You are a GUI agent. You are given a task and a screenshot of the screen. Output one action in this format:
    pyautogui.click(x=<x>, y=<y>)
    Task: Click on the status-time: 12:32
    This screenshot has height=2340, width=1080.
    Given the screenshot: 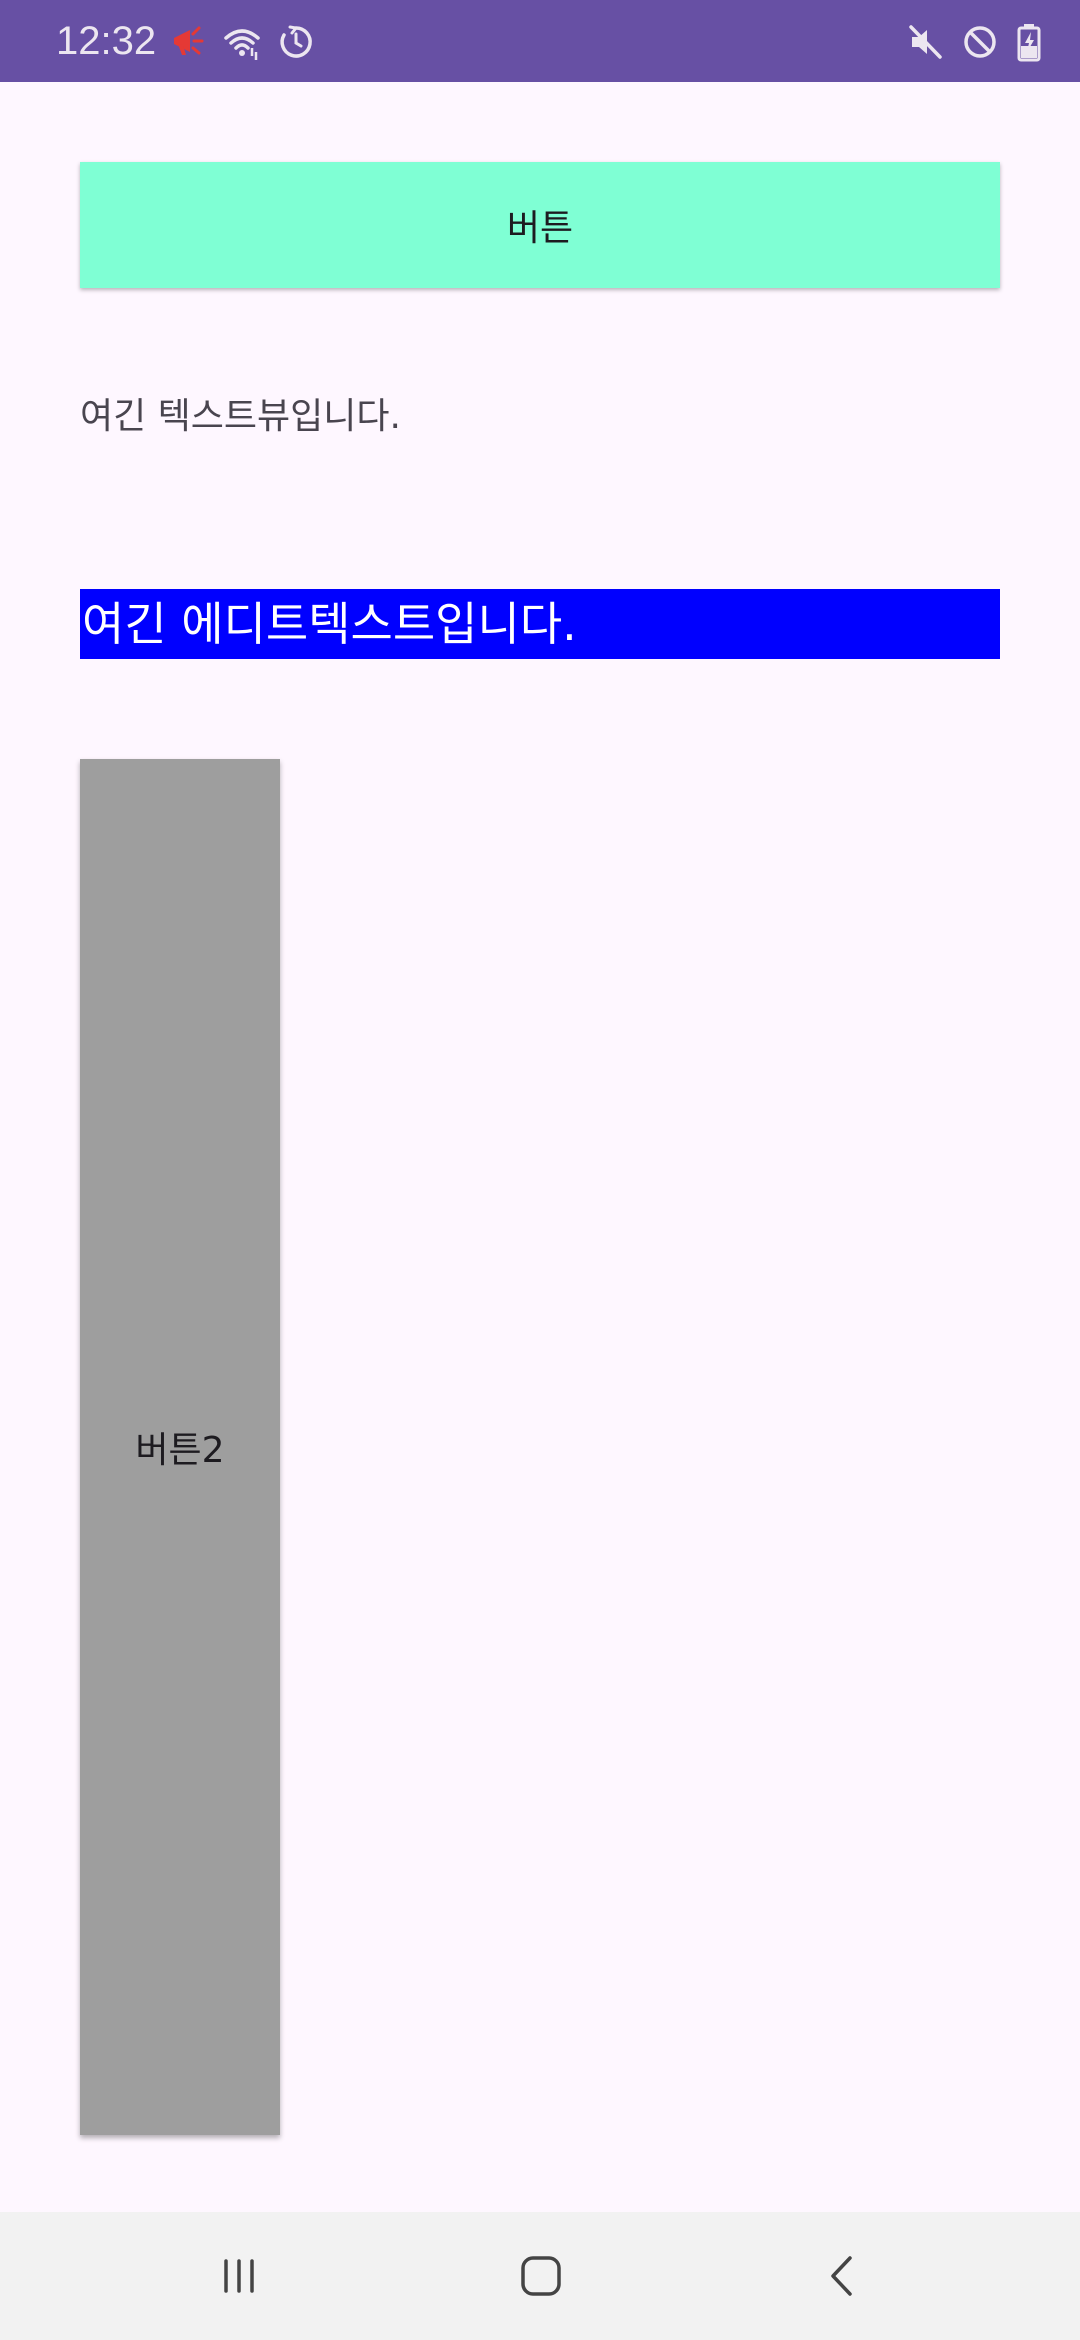 What is the action you would take?
    pyautogui.click(x=106, y=41)
    